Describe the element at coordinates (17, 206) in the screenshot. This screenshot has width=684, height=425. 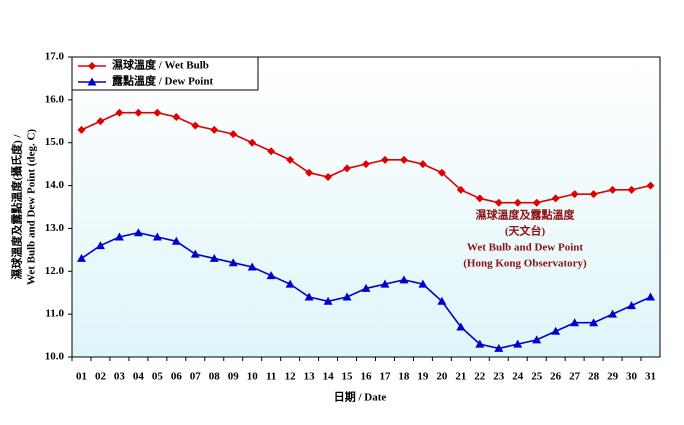
I see `y-axis-title-line: 濕球溫度及露點溫度(攝氏度) /` at that location.